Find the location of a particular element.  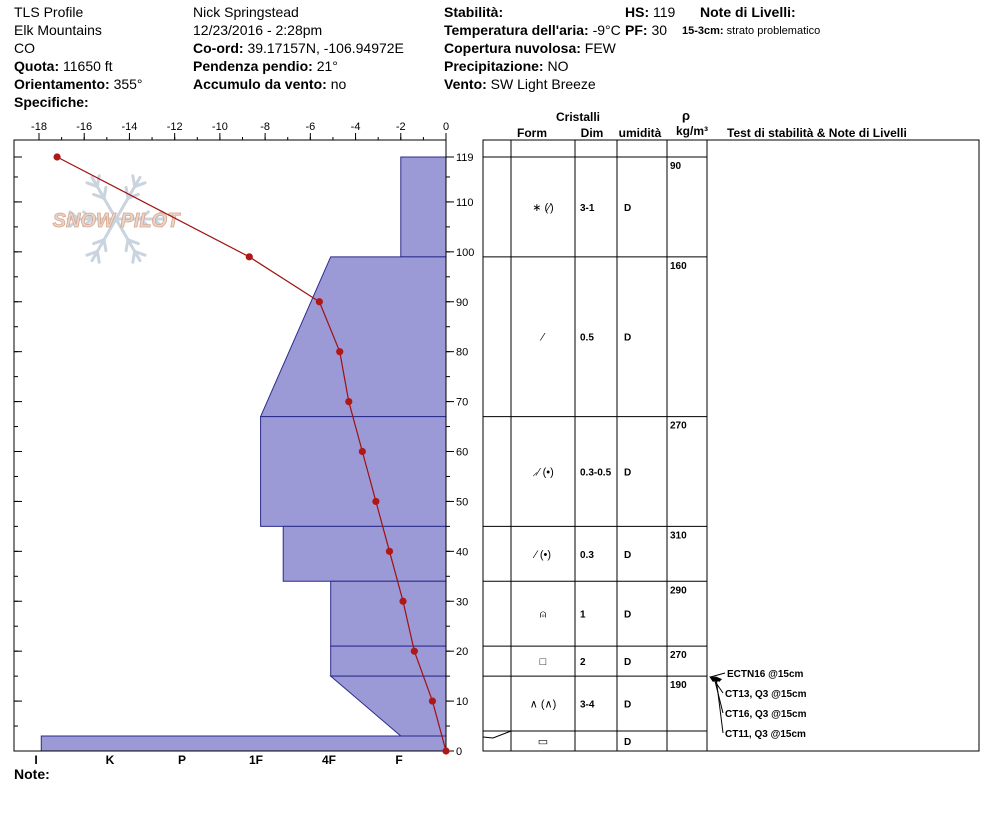

layer-note: 15-3cm: strato problematico is located at coordinates (751, 31).